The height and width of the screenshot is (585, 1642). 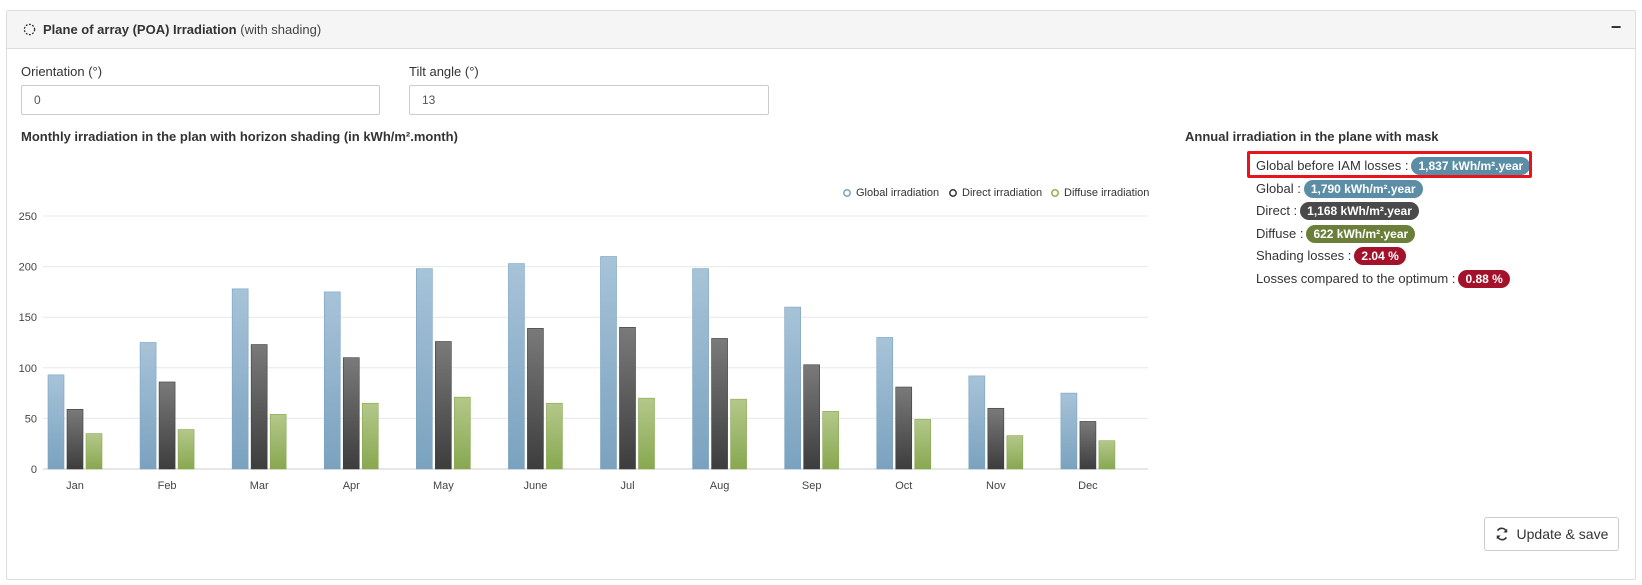 I want to click on legend-label: Direct irradiation, so click(x=1002, y=193).